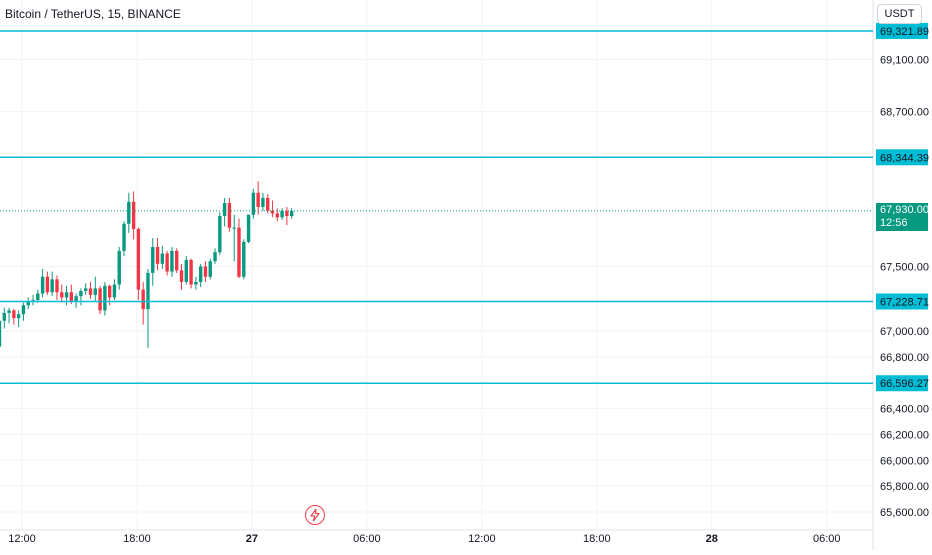 The width and height of the screenshot is (932, 555). What do you see at coordinates (904, 61) in the screenshot?
I see `y-tick-label: 69,100.00` at bounding box center [904, 61].